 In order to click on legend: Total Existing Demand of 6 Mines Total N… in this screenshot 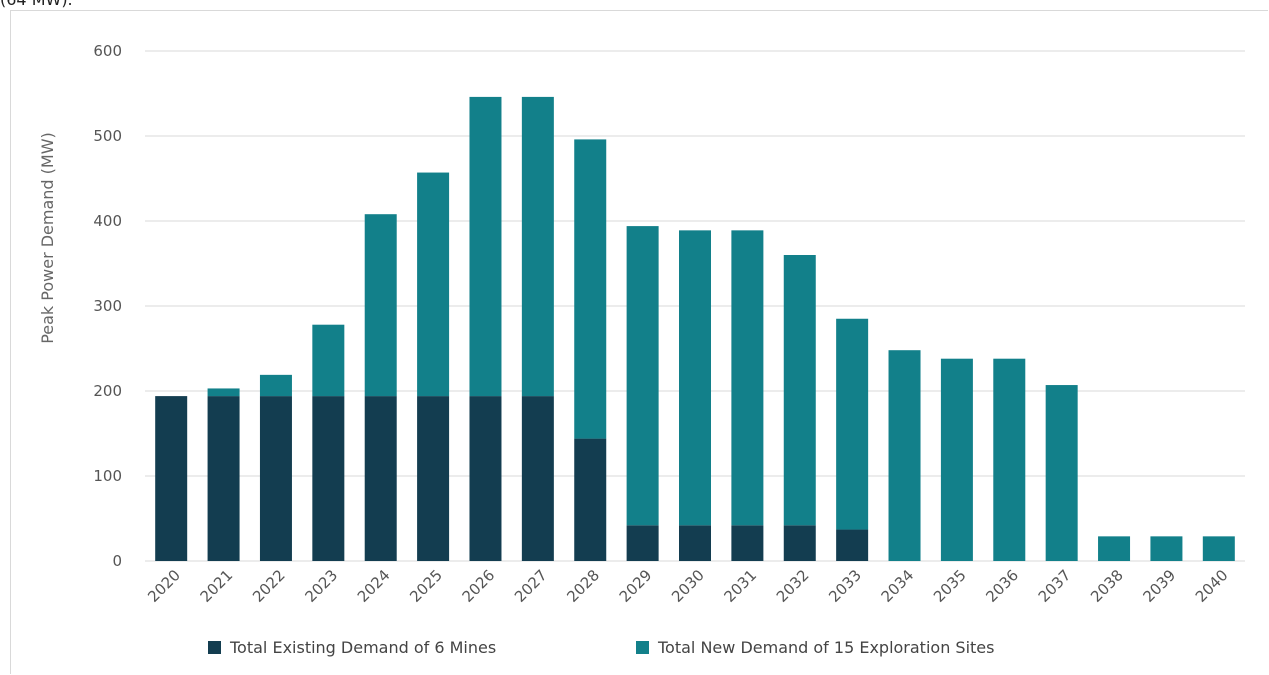, I will do `click(601, 647)`.